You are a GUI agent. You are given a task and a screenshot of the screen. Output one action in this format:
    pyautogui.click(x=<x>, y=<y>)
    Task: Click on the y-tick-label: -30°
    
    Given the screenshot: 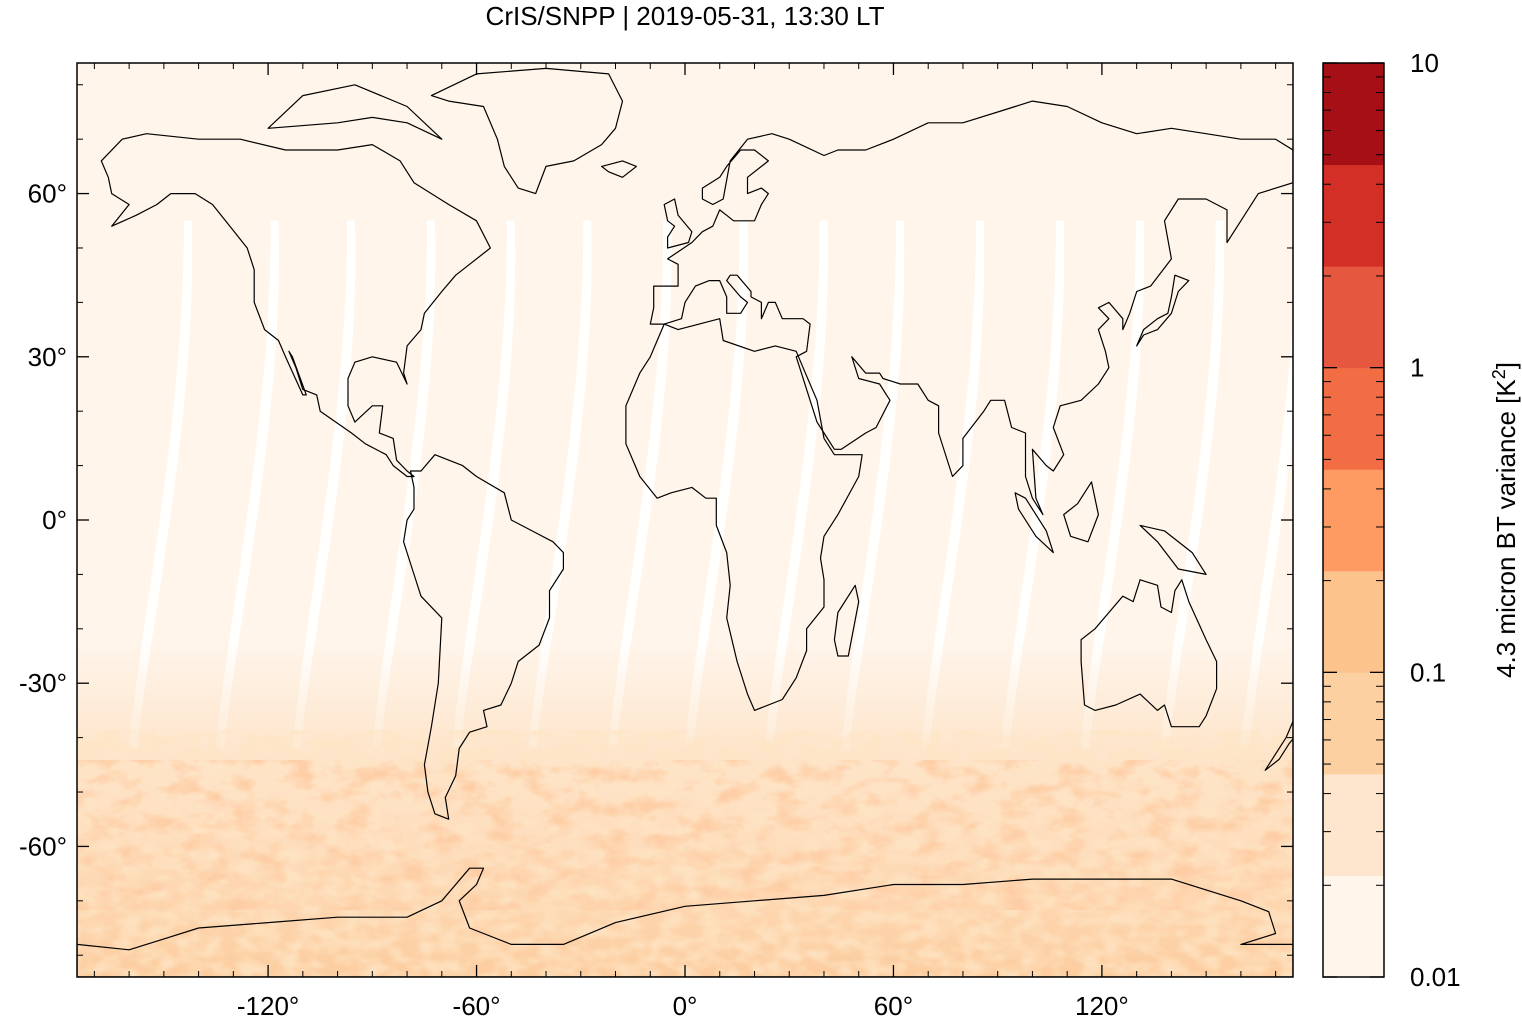 What is the action you would take?
    pyautogui.click(x=43, y=683)
    